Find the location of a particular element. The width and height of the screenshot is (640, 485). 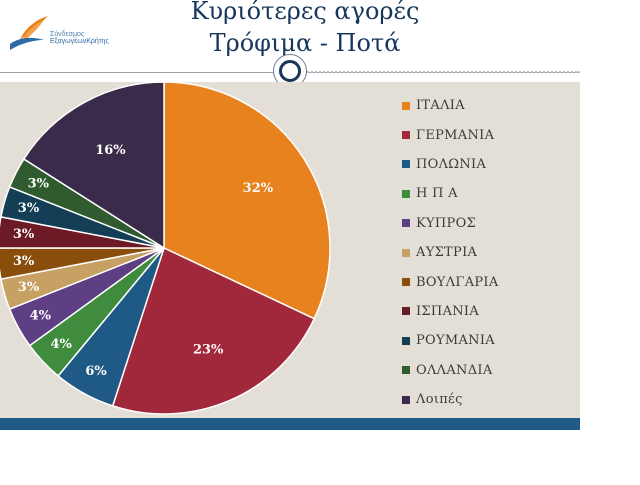

divider-ornament-center is located at coordinates (290, 71).